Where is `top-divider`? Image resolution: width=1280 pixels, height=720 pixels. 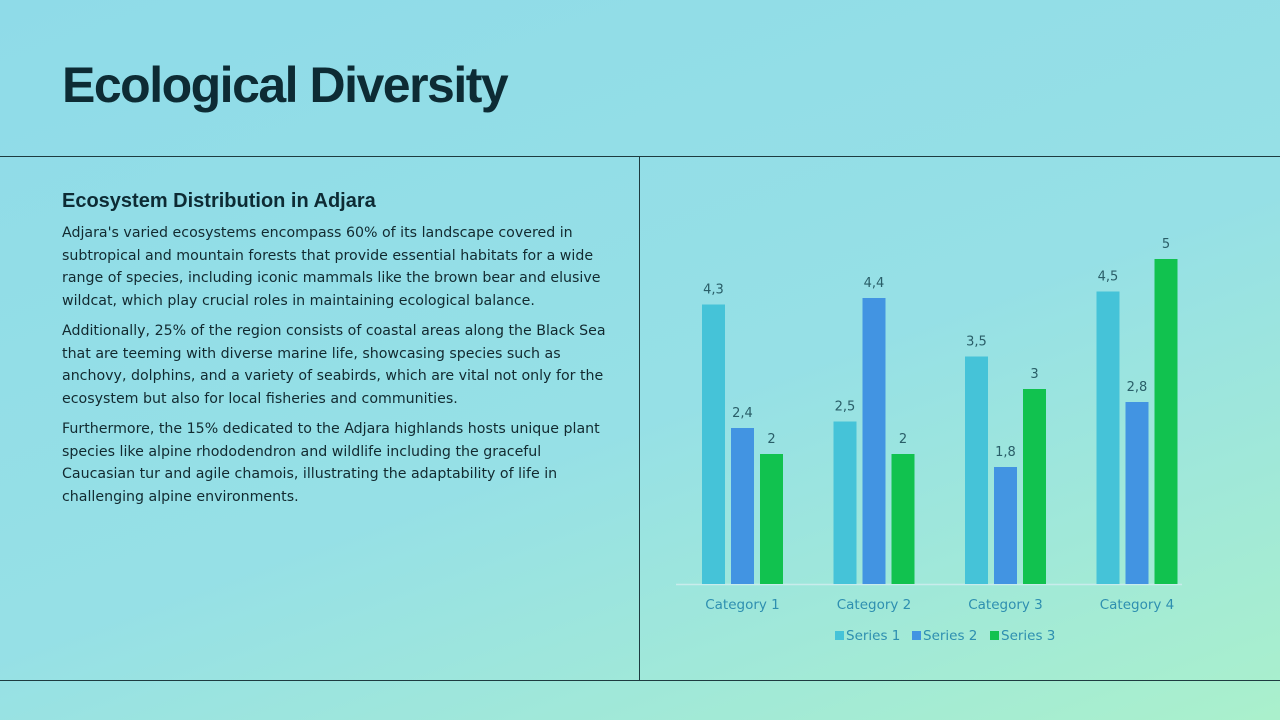 top-divider is located at coordinates (640, 156).